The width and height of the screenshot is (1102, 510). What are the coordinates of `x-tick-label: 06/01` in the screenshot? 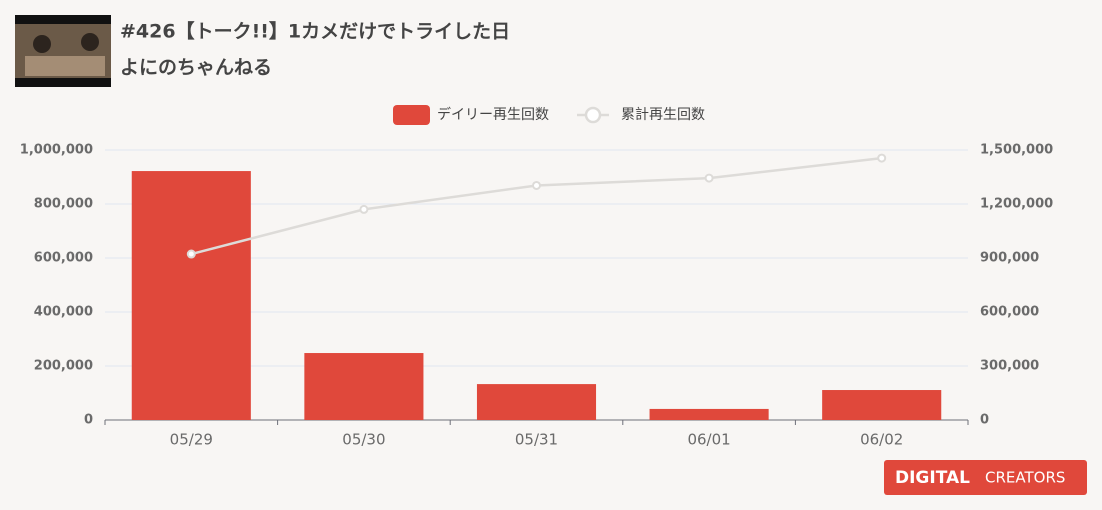 It's located at (708, 440).